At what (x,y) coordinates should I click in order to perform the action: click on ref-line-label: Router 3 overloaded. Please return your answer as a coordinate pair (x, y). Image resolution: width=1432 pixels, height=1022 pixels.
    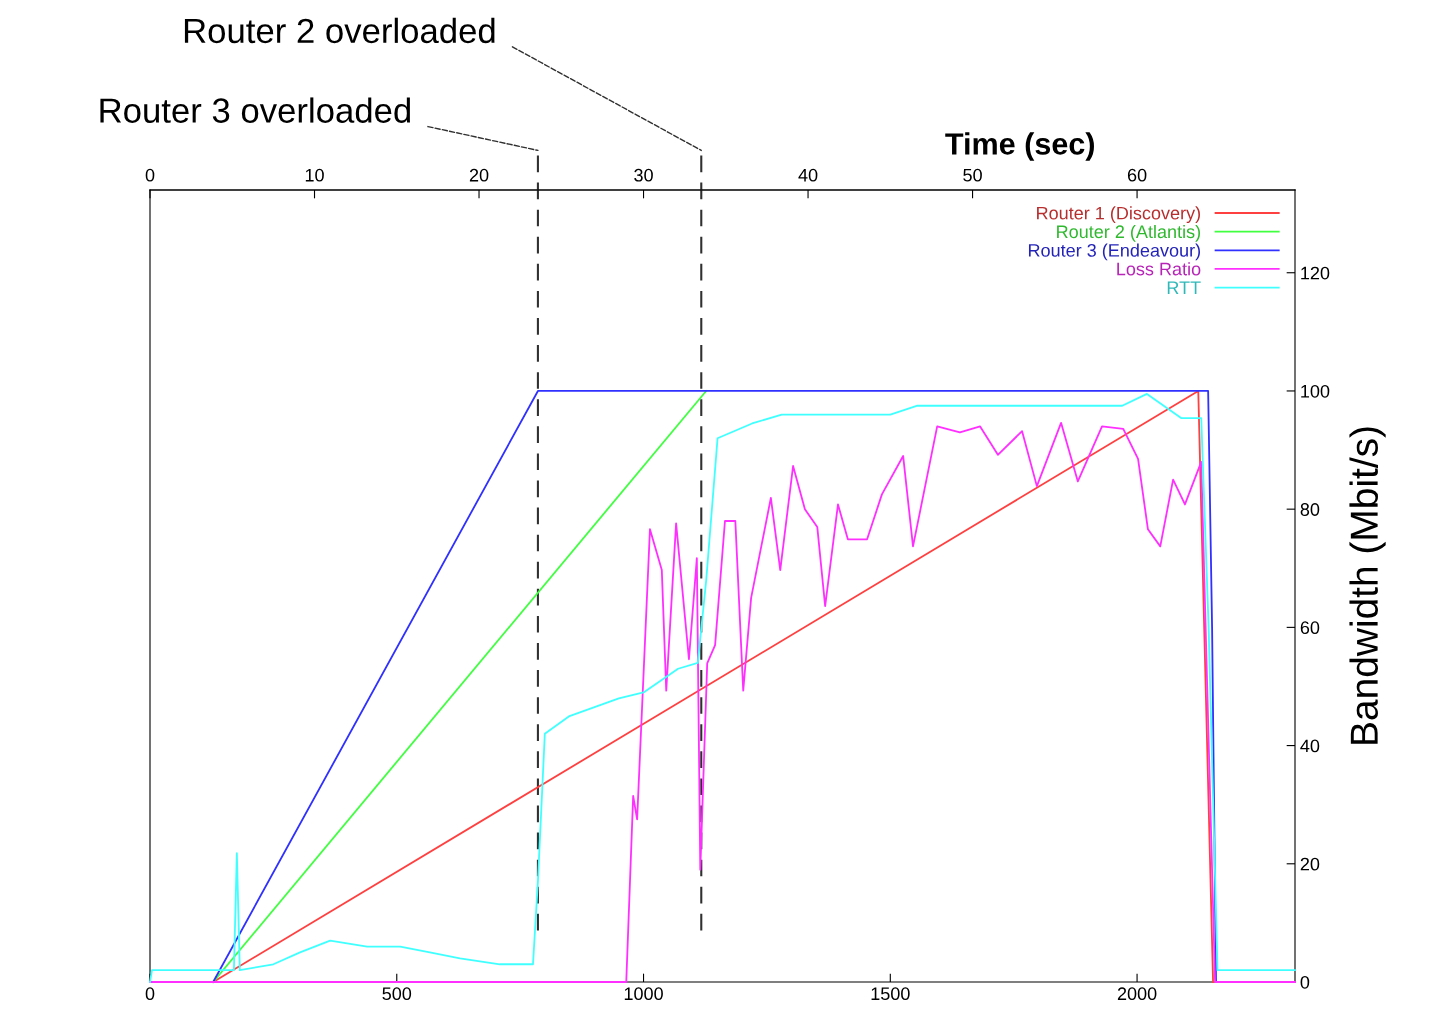
    Looking at the image, I should click on (255, 110).